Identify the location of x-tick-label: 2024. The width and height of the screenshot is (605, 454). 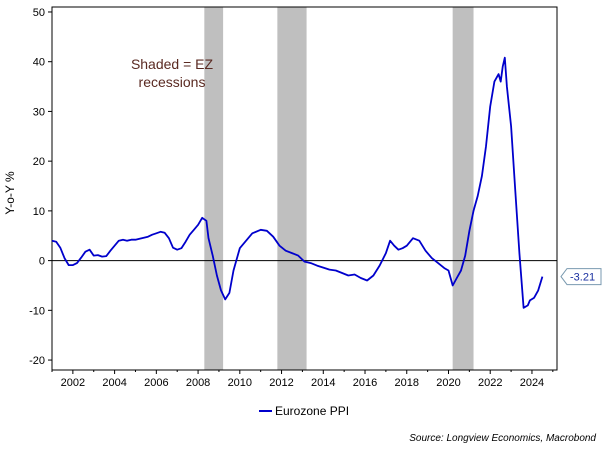
(532, 383).